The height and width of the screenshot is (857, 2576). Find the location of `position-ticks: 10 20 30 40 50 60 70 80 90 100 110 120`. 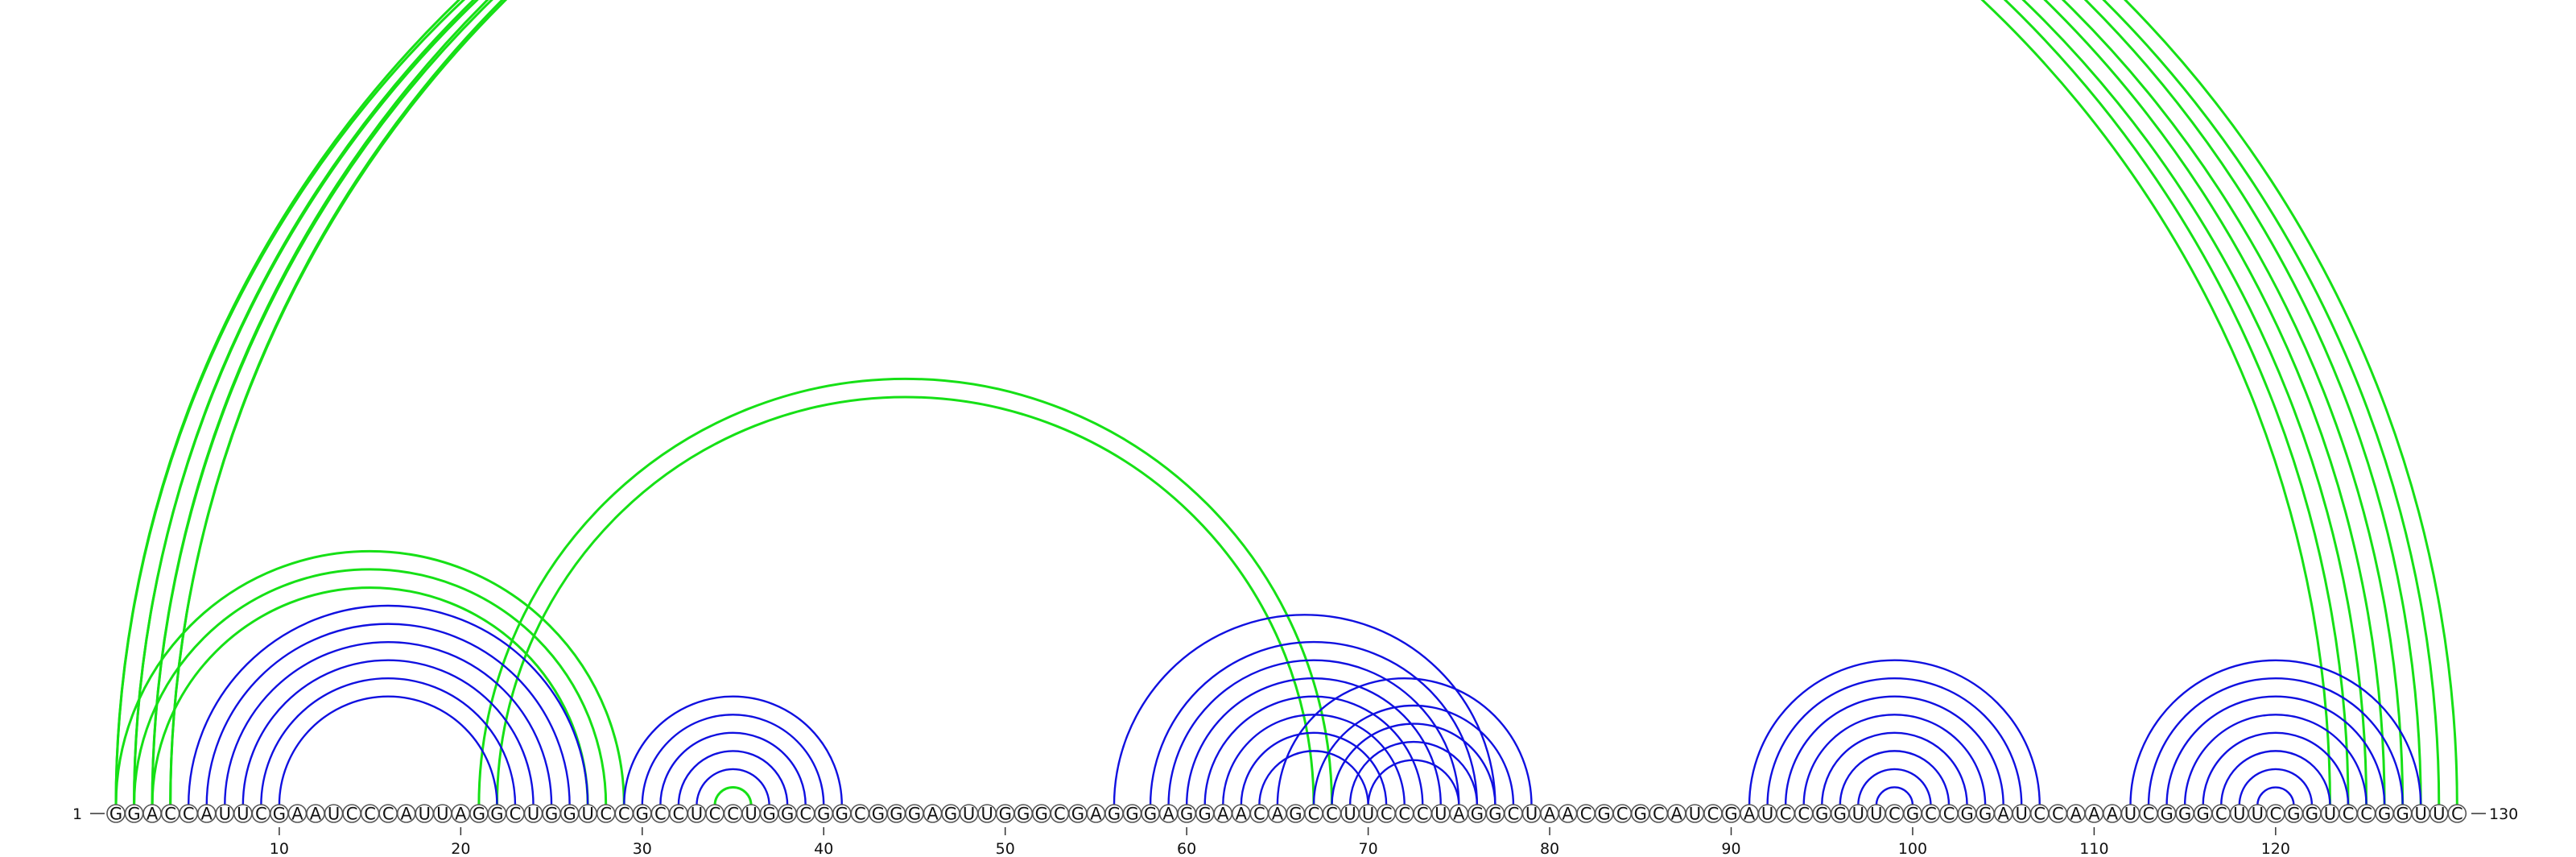

position-ticks: 10 20 30 40 50 60 70 80 90 100 110 120 is located at coordinates (1280, 842).